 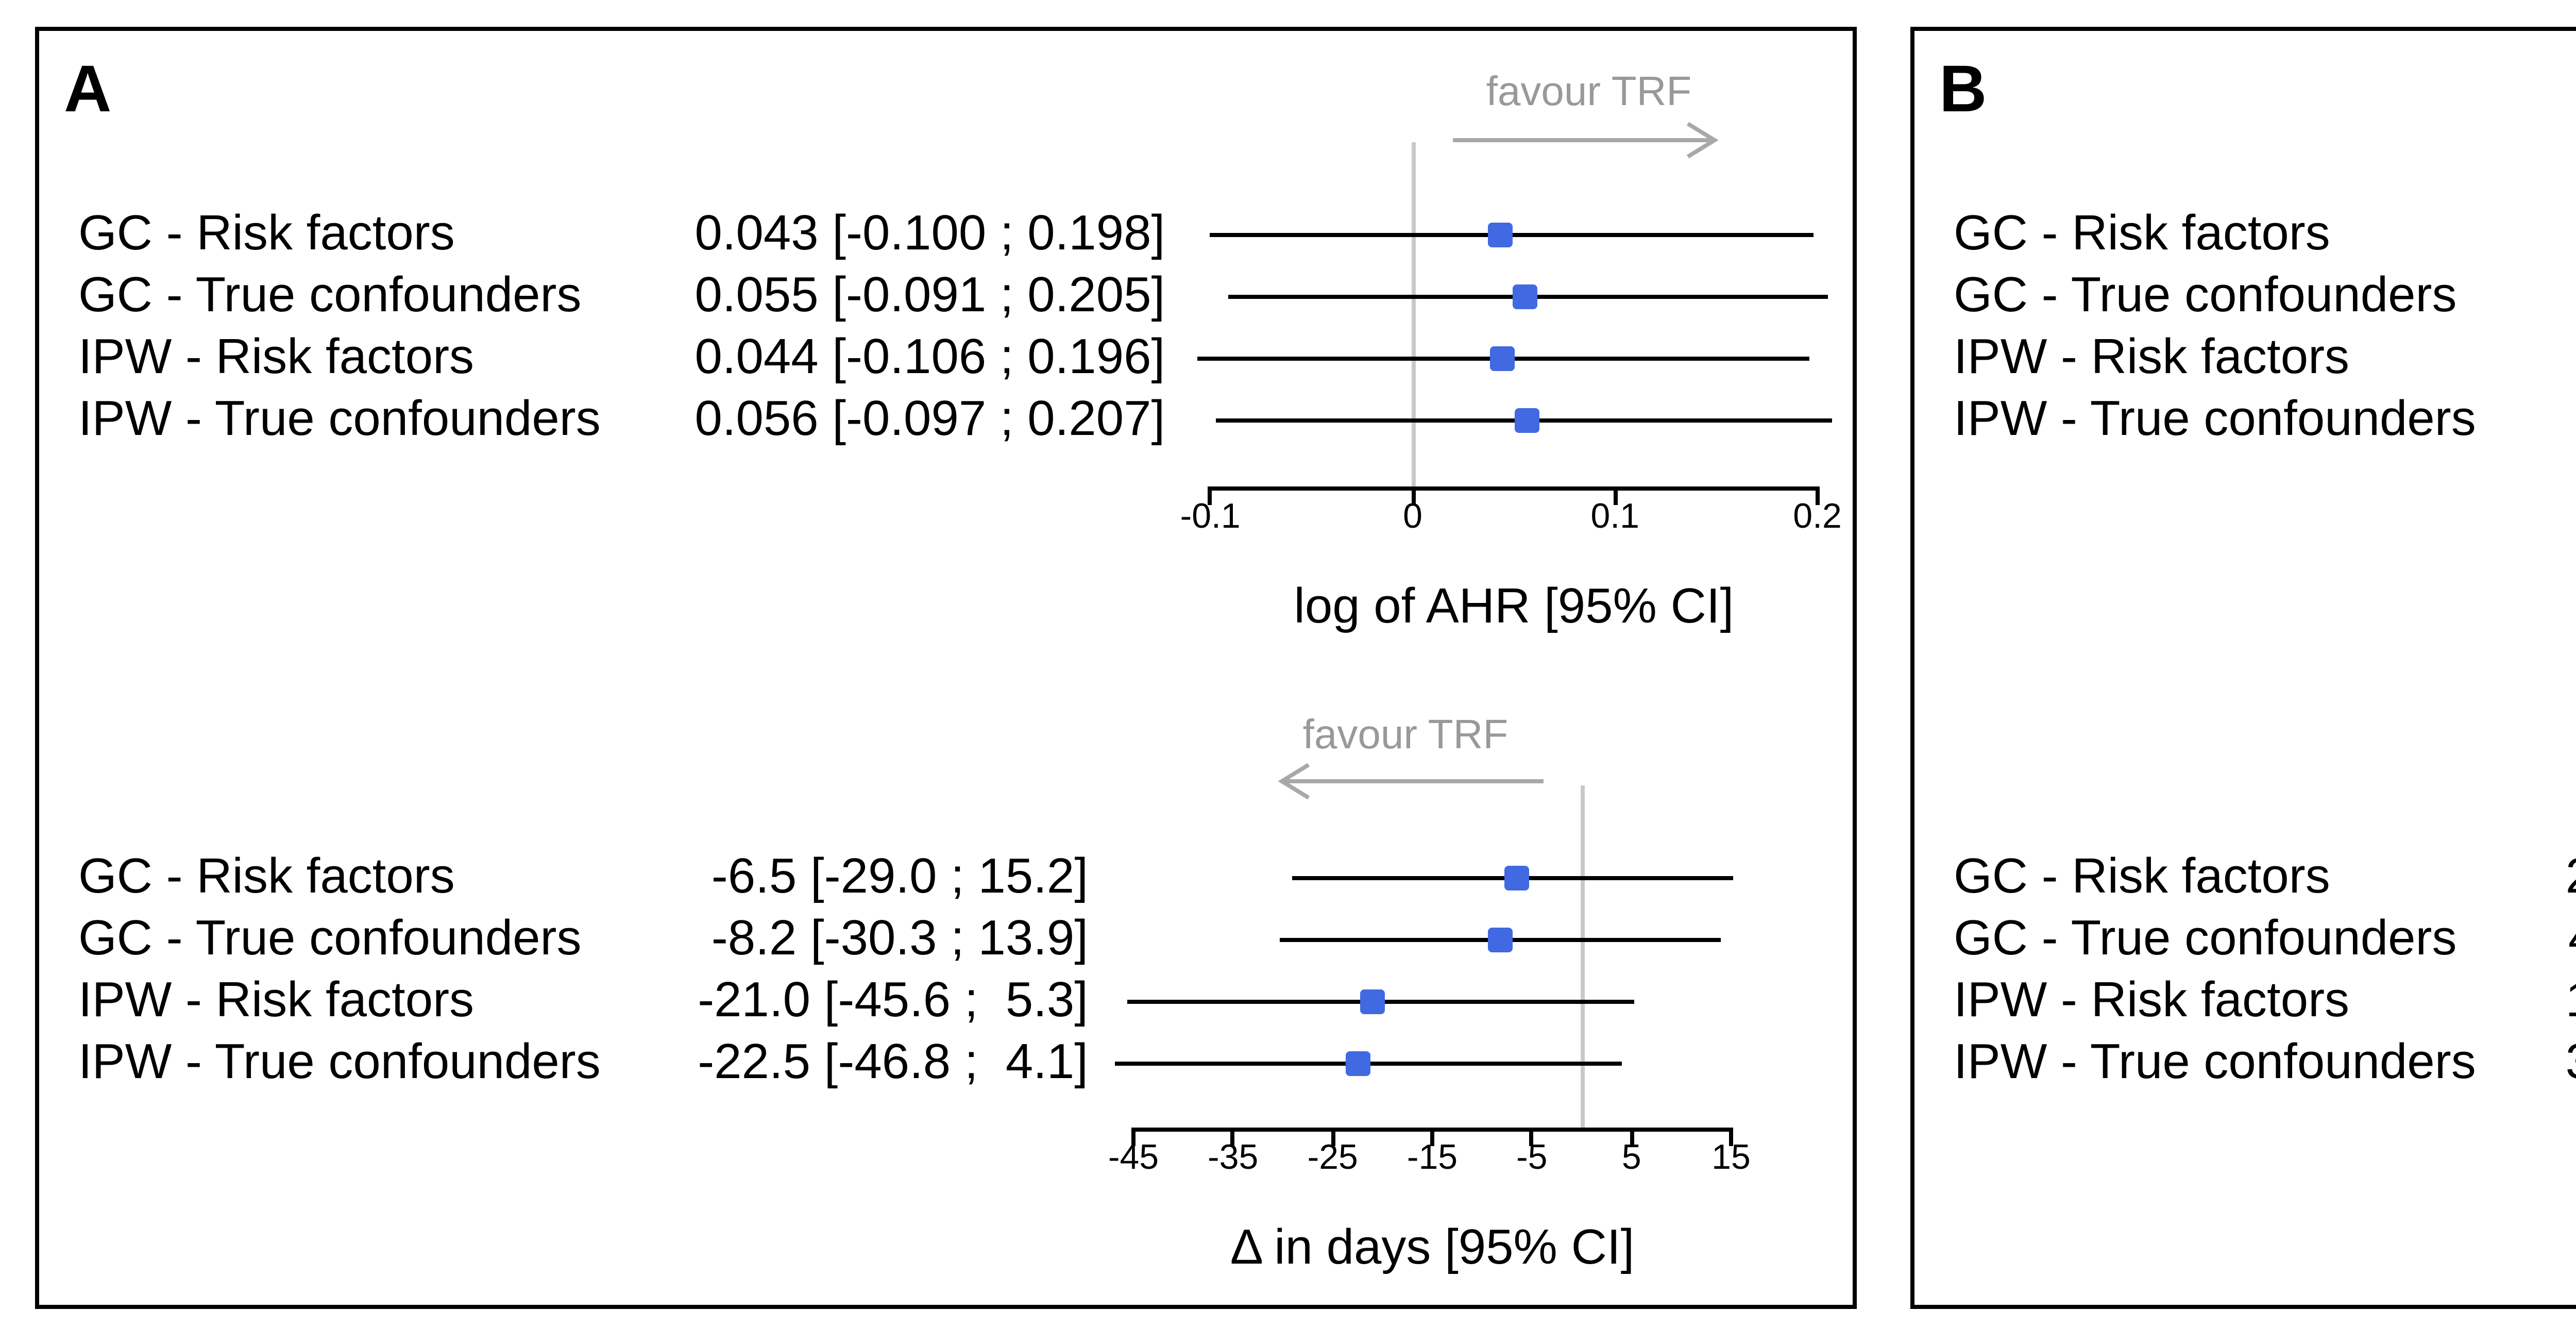 What do you see at coordinates (1731, 1157) in the screenshot?
I see `x-axis-tick-label: 15` at bounding box center [1731, 1157].